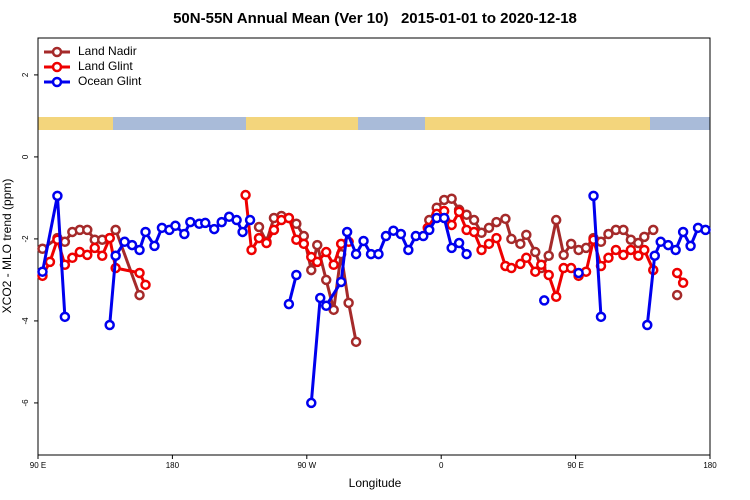 This screenshot has height=500, width=750. What do you see at coordinates (374, 123) in the screenshot?
I see `land-mask-strip` at bounding box center [374, 123].